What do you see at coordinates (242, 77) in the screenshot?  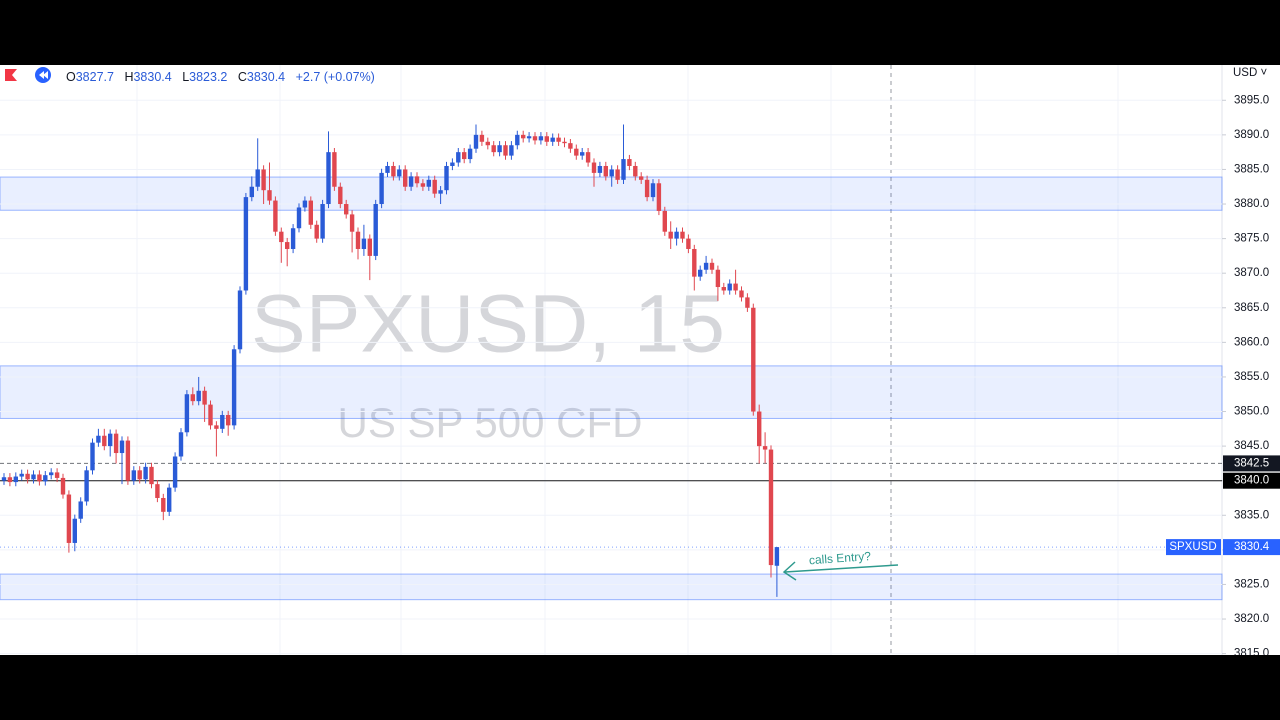 I see `legend-label: C` at bounding box center [242, 77].